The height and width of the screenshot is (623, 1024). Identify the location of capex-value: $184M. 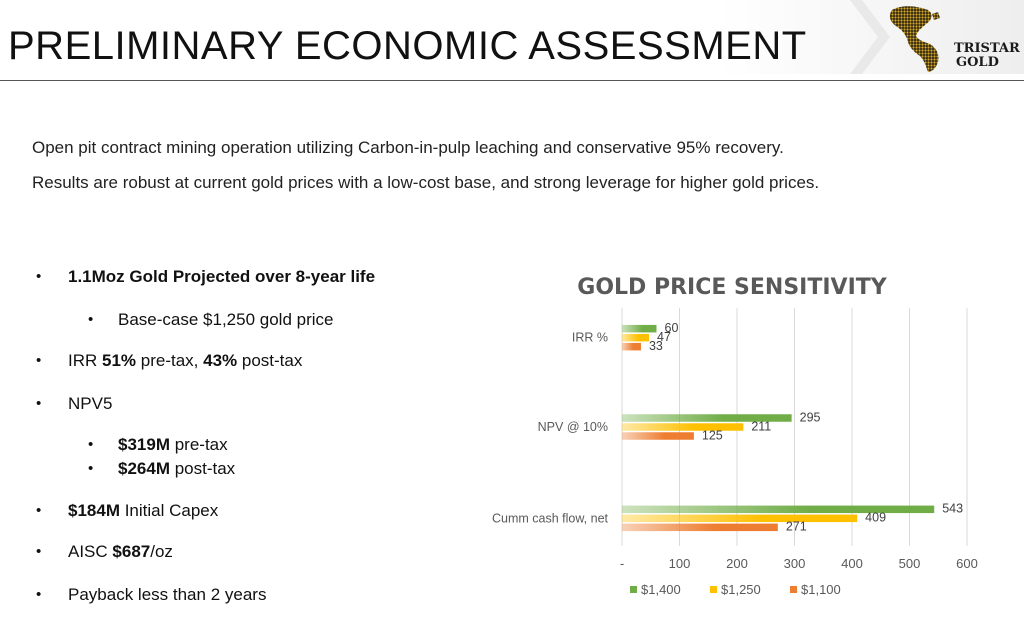
(94, 510).